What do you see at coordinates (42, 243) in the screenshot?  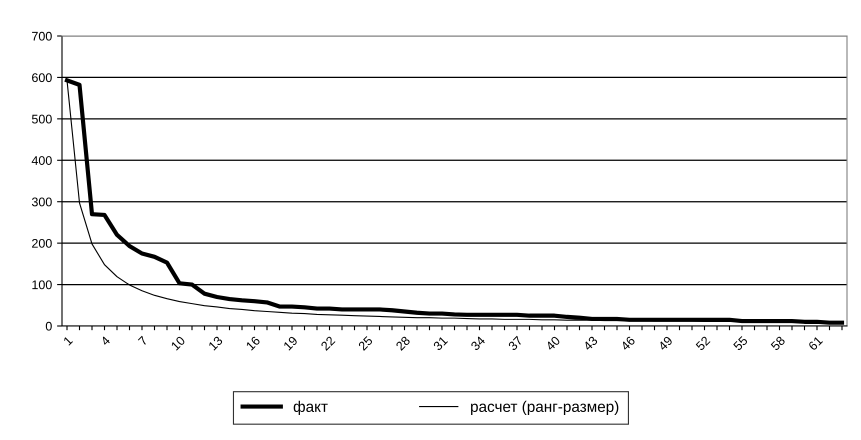 I see `y-tick-label: 200` at bounding box center [42, 243].